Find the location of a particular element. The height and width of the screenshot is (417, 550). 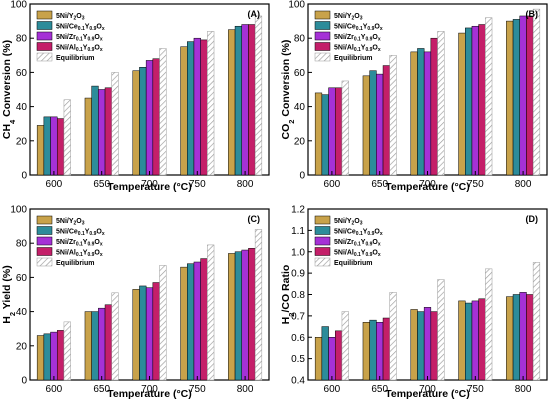

panel-label: (C) is located at coordinates (254, 219).